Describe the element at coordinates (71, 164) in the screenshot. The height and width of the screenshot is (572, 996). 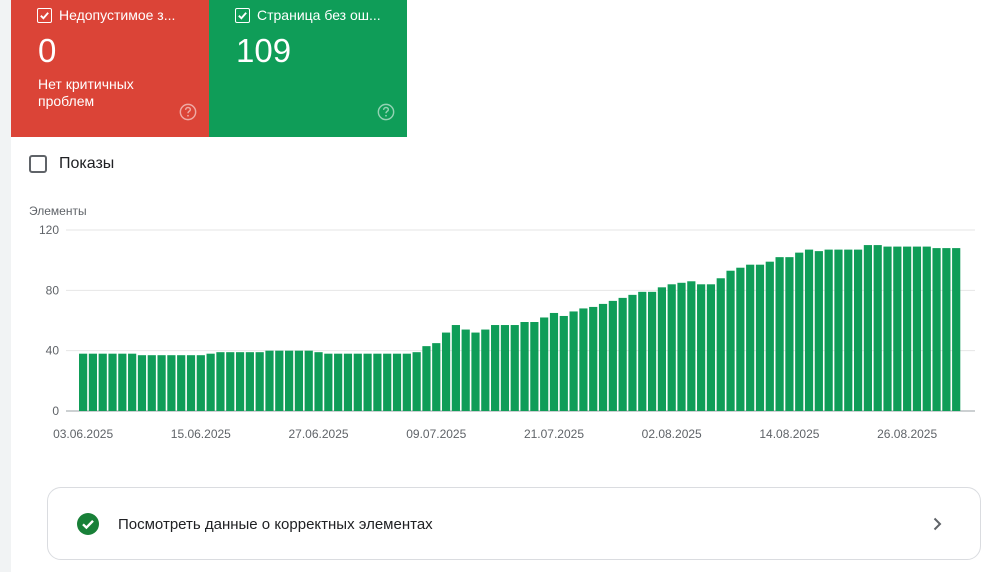
I see `impressions-toggle: Показы` at that location.